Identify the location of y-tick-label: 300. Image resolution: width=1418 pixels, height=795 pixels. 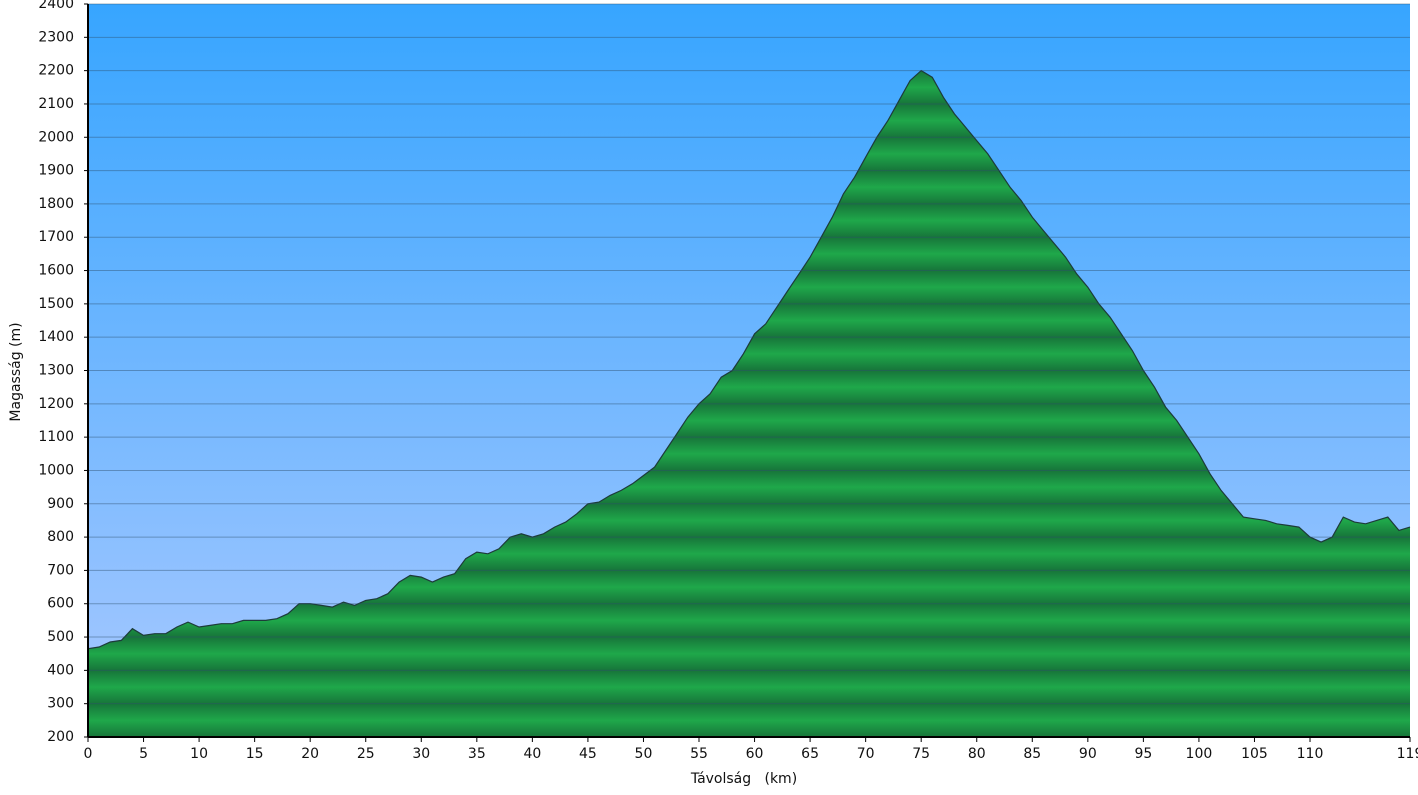
(60, 704).